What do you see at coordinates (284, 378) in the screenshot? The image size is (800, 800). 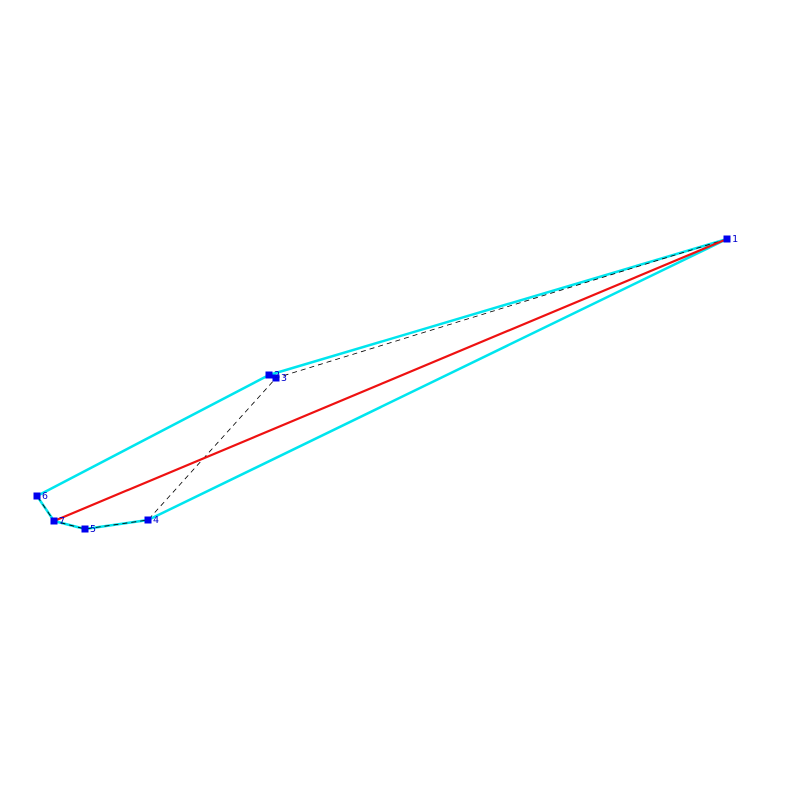 I see `point-label-3: 3` at bounding box center [284, 378].